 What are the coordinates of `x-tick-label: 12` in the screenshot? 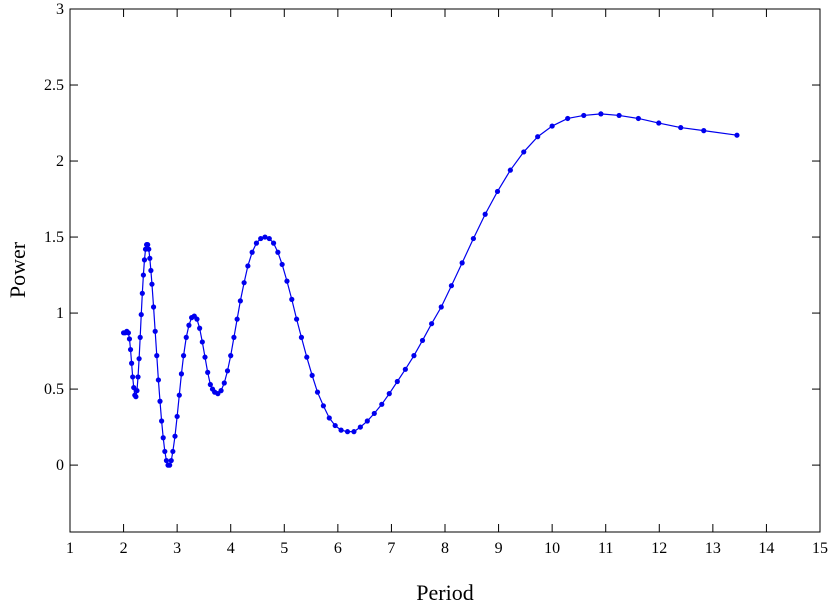 It's located at (659, 548).